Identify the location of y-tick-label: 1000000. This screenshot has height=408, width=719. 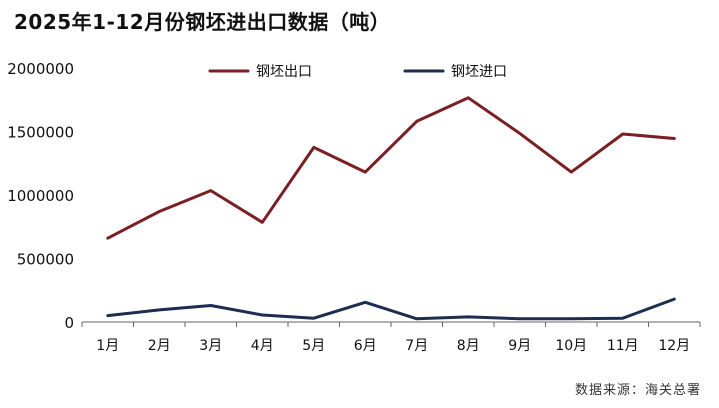
(40, 196).